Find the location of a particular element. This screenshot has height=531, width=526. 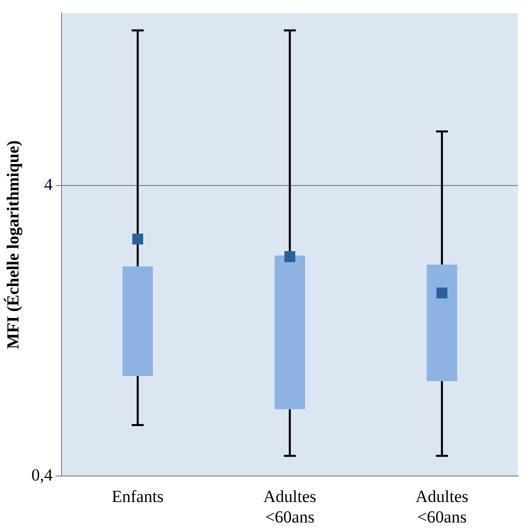

y-tick-label: 4 is located at coordinates (49, 184).